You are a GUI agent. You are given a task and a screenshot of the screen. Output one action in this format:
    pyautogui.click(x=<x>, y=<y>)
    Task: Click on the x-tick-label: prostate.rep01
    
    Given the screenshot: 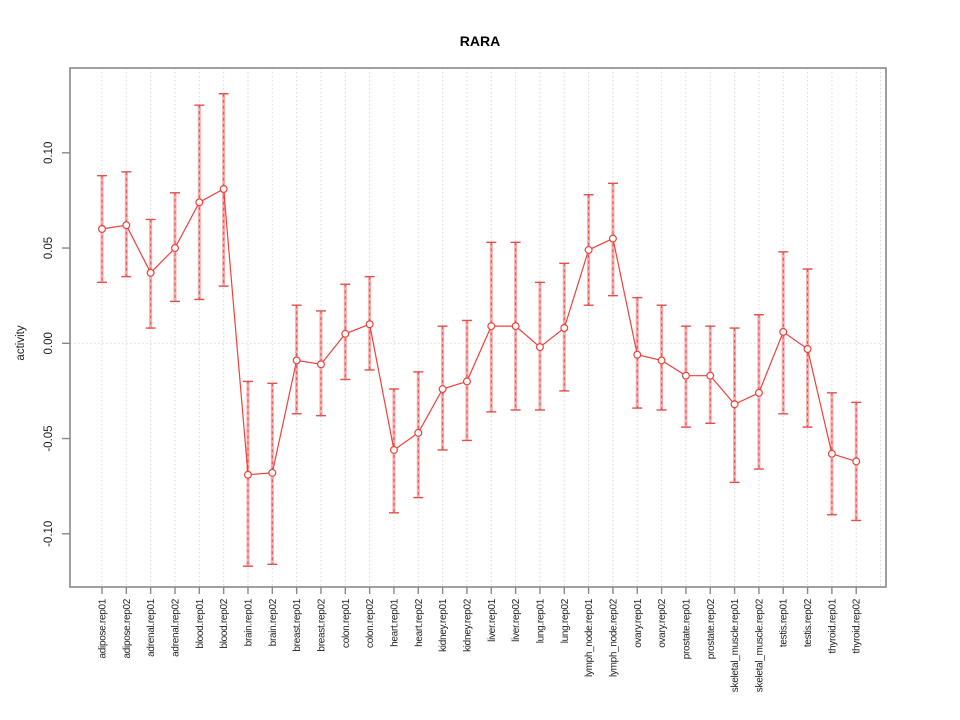 What is the action you would take?
    pyautogui.click(x=686, y=628)
    